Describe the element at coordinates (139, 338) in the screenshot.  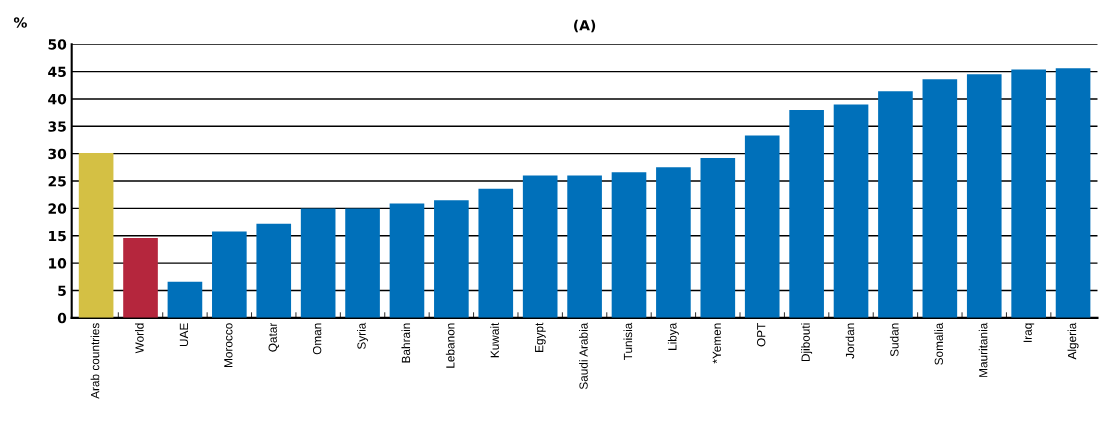
I see `x-tick-label: World` at that location.